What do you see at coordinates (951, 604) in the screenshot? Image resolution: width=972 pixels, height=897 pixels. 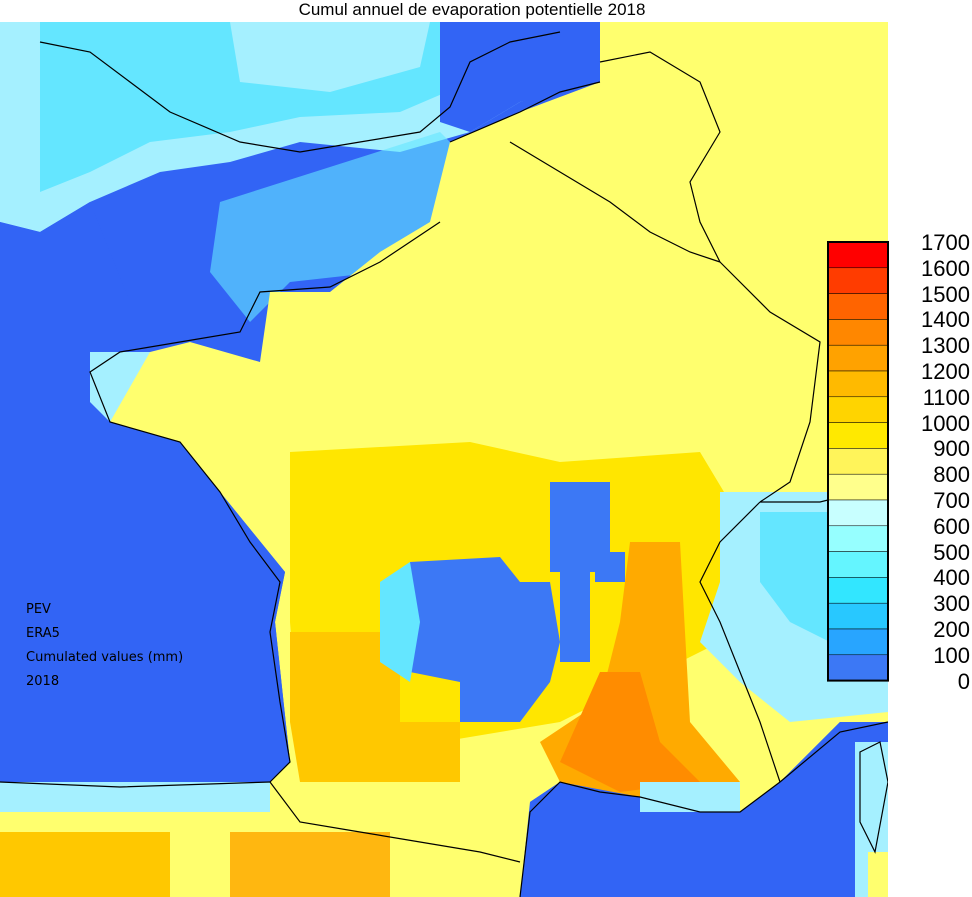 I see `legend-tick-label: 300` at bounding box center [951, 604].